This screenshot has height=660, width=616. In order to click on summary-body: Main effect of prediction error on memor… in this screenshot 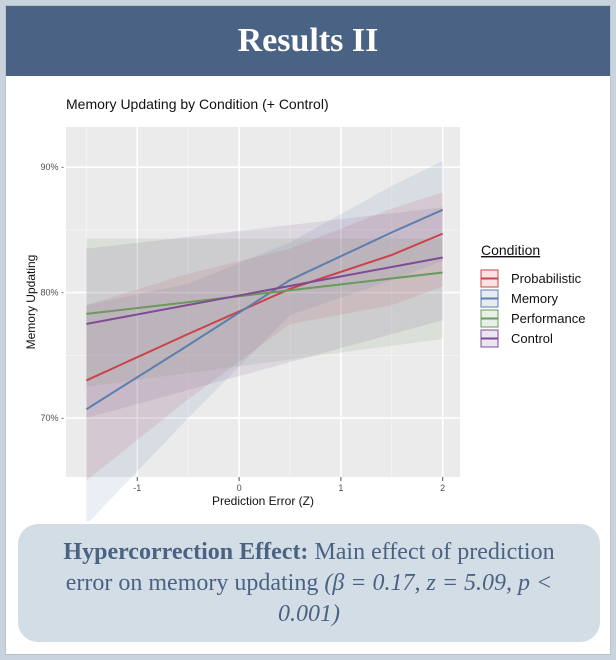, I will do `click(310, 567)`.